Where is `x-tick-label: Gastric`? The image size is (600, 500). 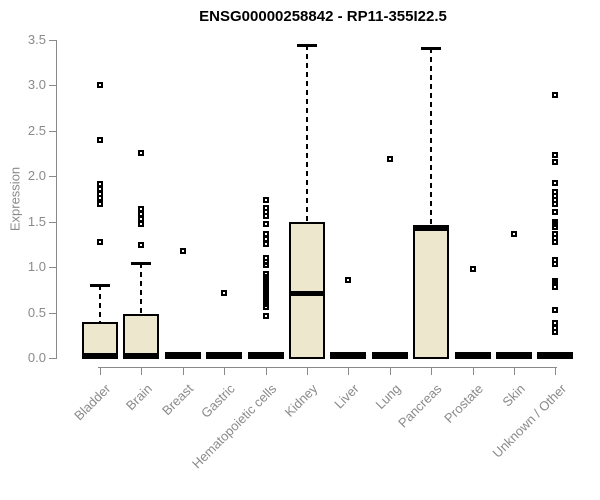
x-tick-label: Gastric is located at coordinates (218, 401).